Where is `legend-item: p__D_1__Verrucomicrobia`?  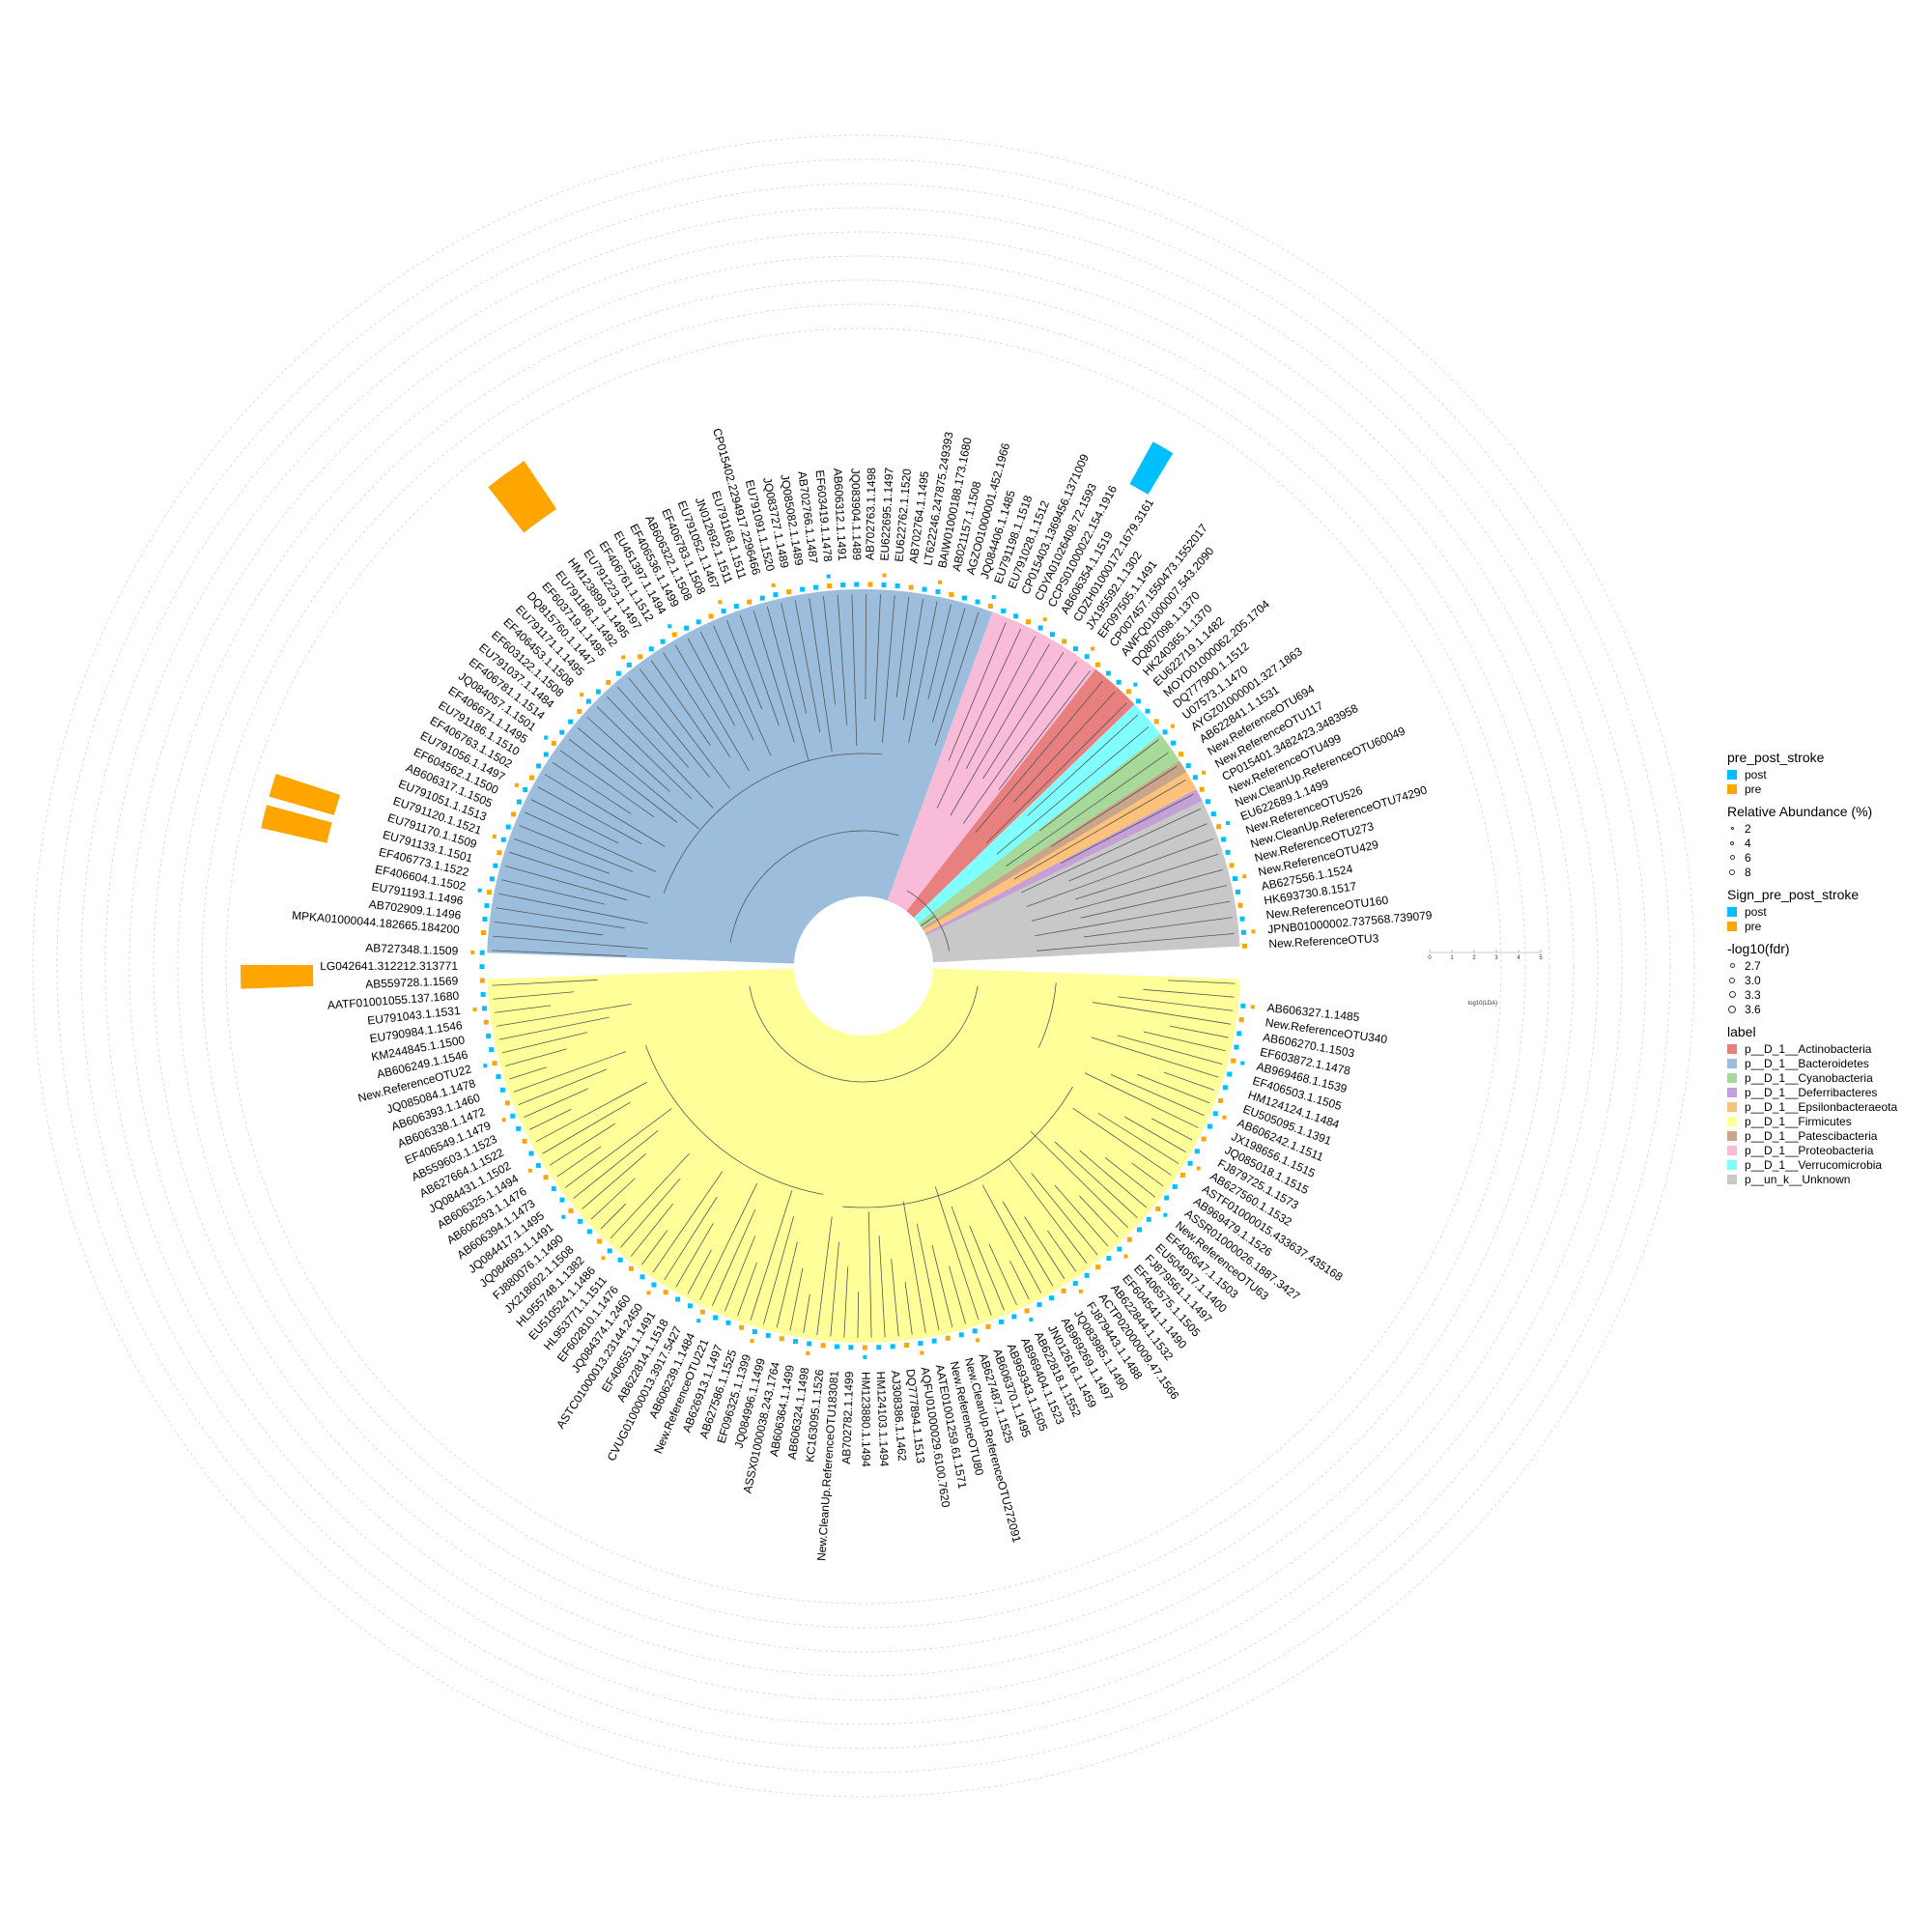
legend-item: p__D_1__Verrucomicrobia is located at coordinates (1812, 1164).